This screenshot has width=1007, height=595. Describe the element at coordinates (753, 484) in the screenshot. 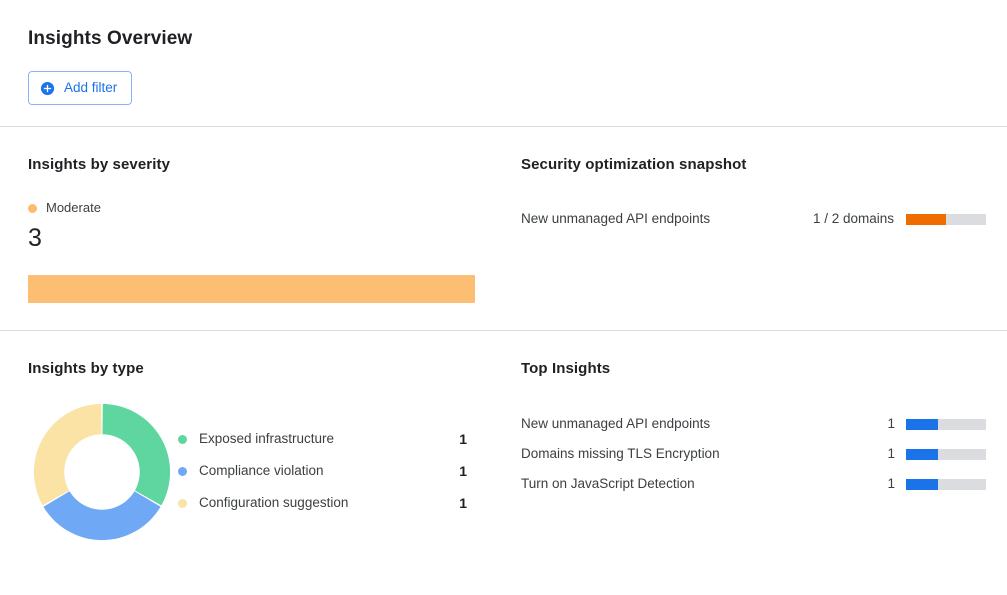

I see `top-insight-row: Turn on JavaScript Detection 1` at that location.